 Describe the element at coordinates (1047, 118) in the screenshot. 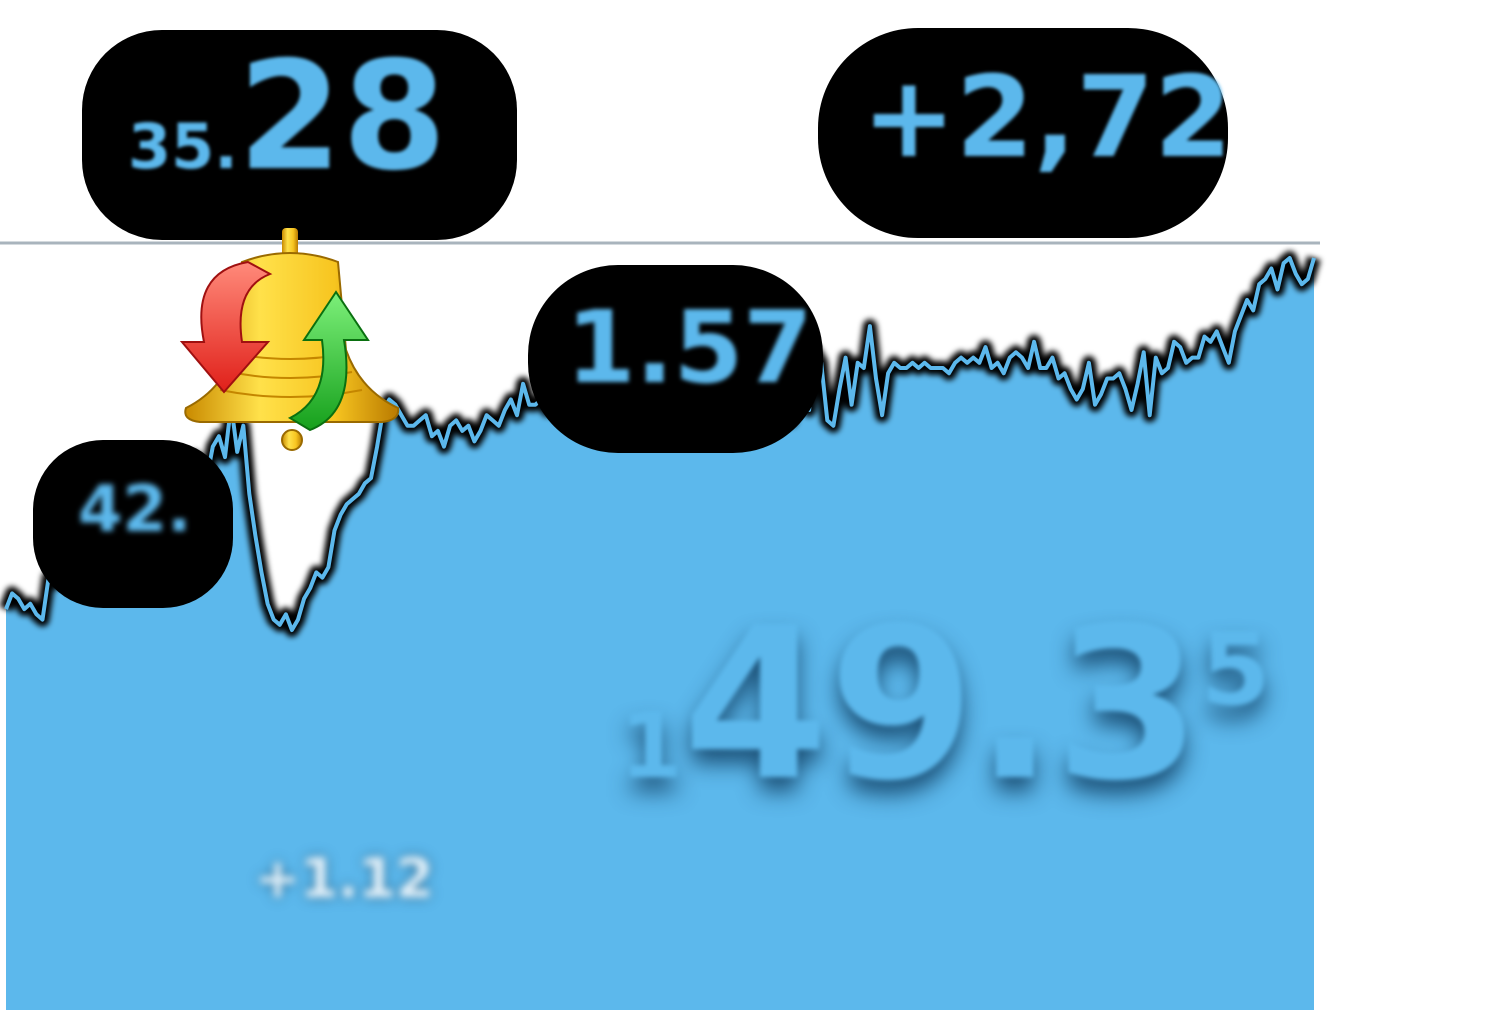

I see `label-top-right: +2,72` at that location.